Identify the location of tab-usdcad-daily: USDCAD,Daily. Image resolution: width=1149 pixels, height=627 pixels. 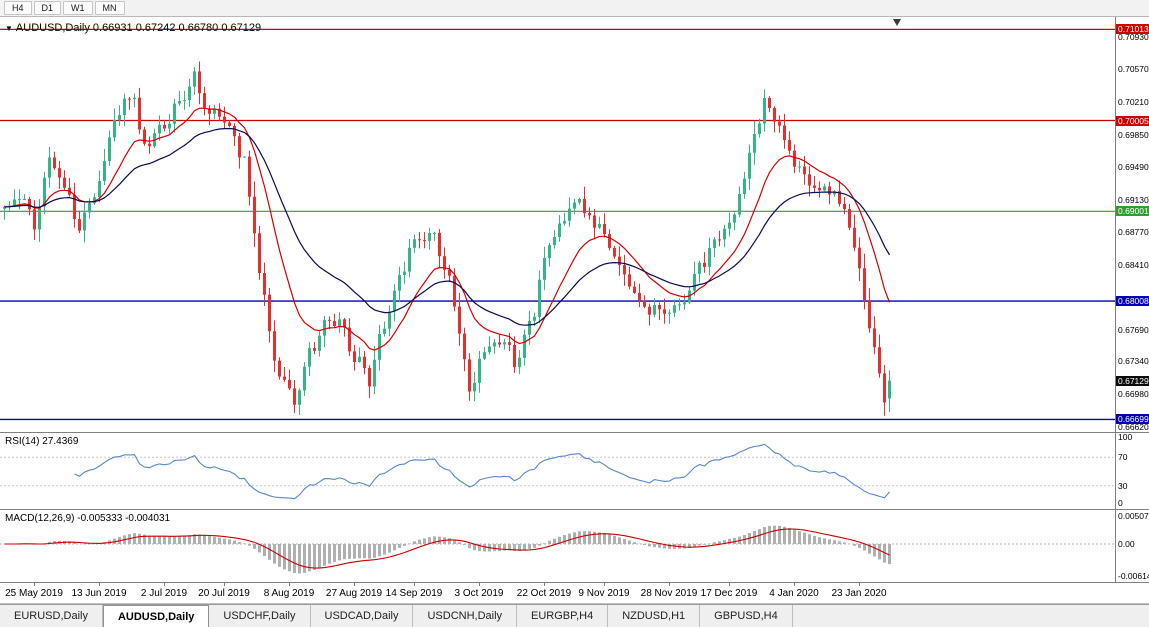
(362, 616).